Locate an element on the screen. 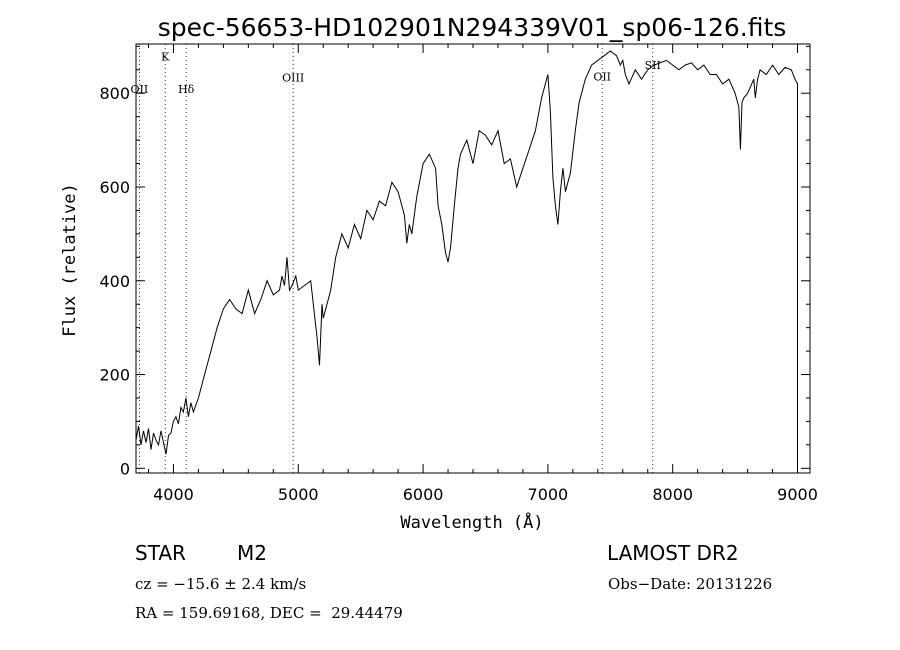 The height and width of the screenshot is (650, 900). y-tick-label: 0 is located at coordinates (125, 468).